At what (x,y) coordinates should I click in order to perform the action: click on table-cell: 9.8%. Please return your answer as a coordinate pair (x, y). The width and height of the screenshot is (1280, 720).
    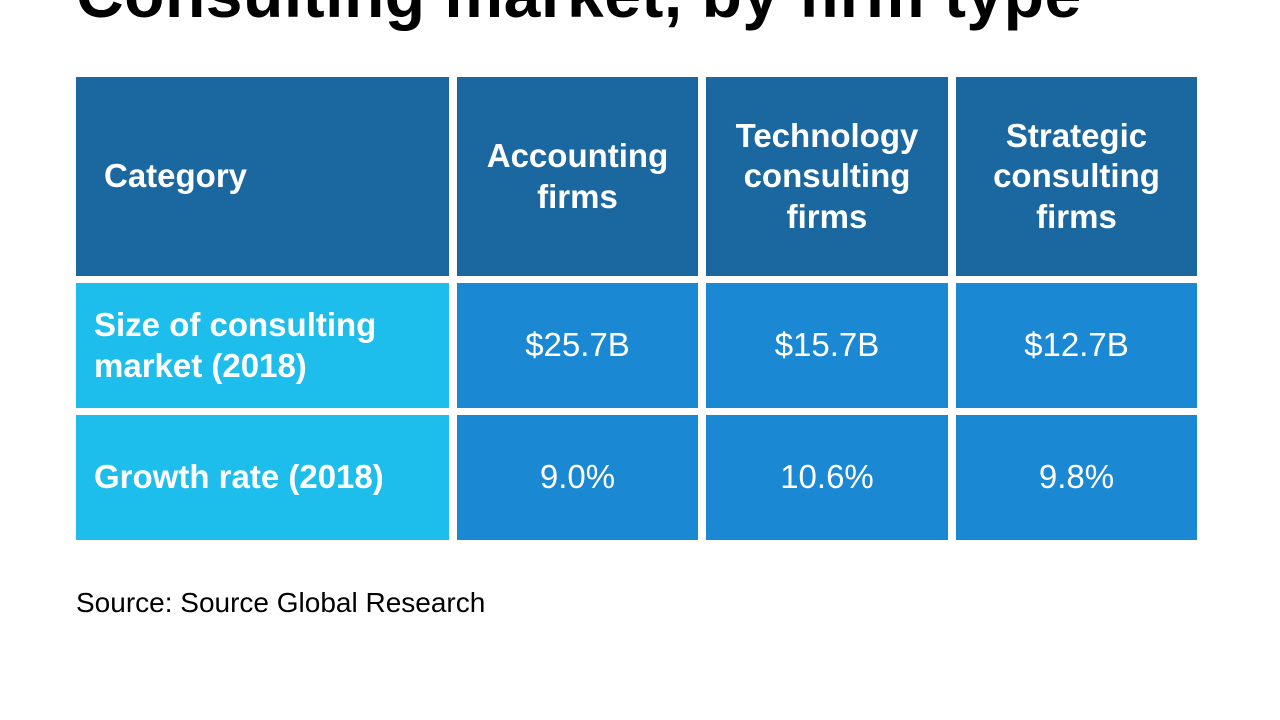
    Looking at the image, I should click on (1076, 477).